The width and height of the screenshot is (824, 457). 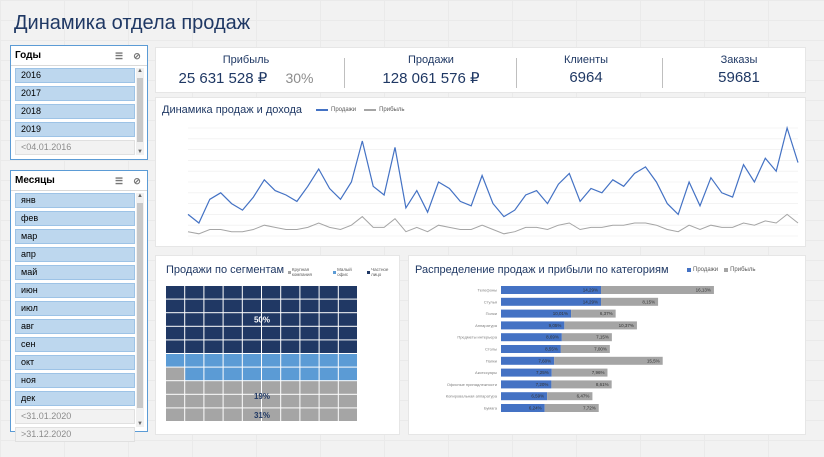 What do you see at coordinates (262, 320) in the screenshot?
I see `waffle-percent-label: 50%` at bounding box center [262, 320].